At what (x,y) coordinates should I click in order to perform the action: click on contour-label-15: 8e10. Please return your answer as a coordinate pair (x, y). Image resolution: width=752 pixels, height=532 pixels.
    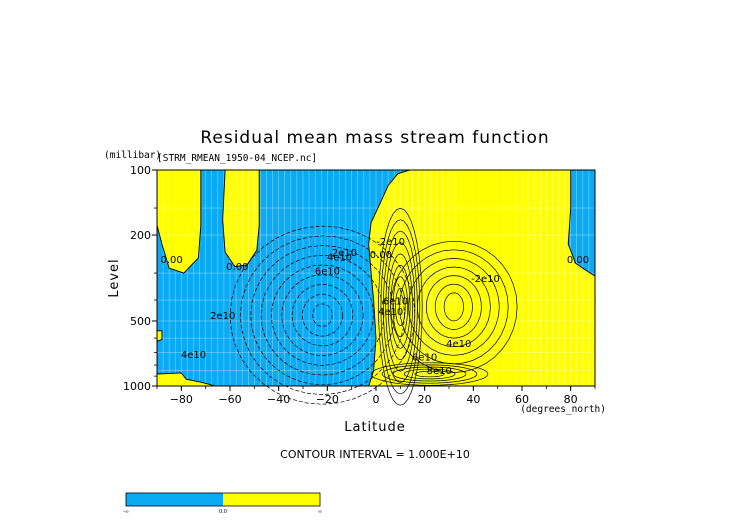
    Looking at the image, I should click on (439, 371).